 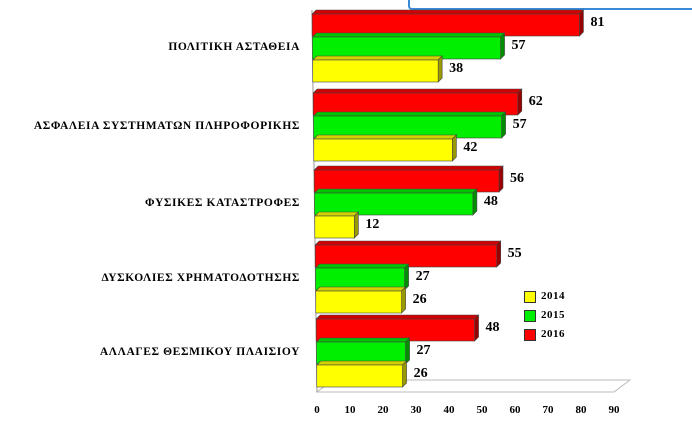 What do you see at coordinates (449, 410) in the screenshot?
I see `x-tick-label-40: 40` at bounding box center [449, 410].